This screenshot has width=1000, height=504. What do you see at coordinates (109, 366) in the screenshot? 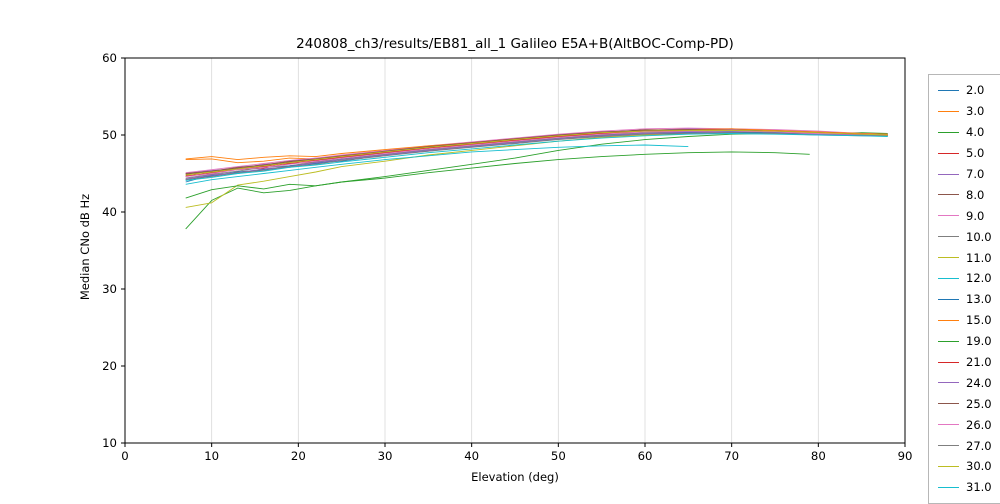
I see `y-tick-label: 20` at bounding box center [109, 366].